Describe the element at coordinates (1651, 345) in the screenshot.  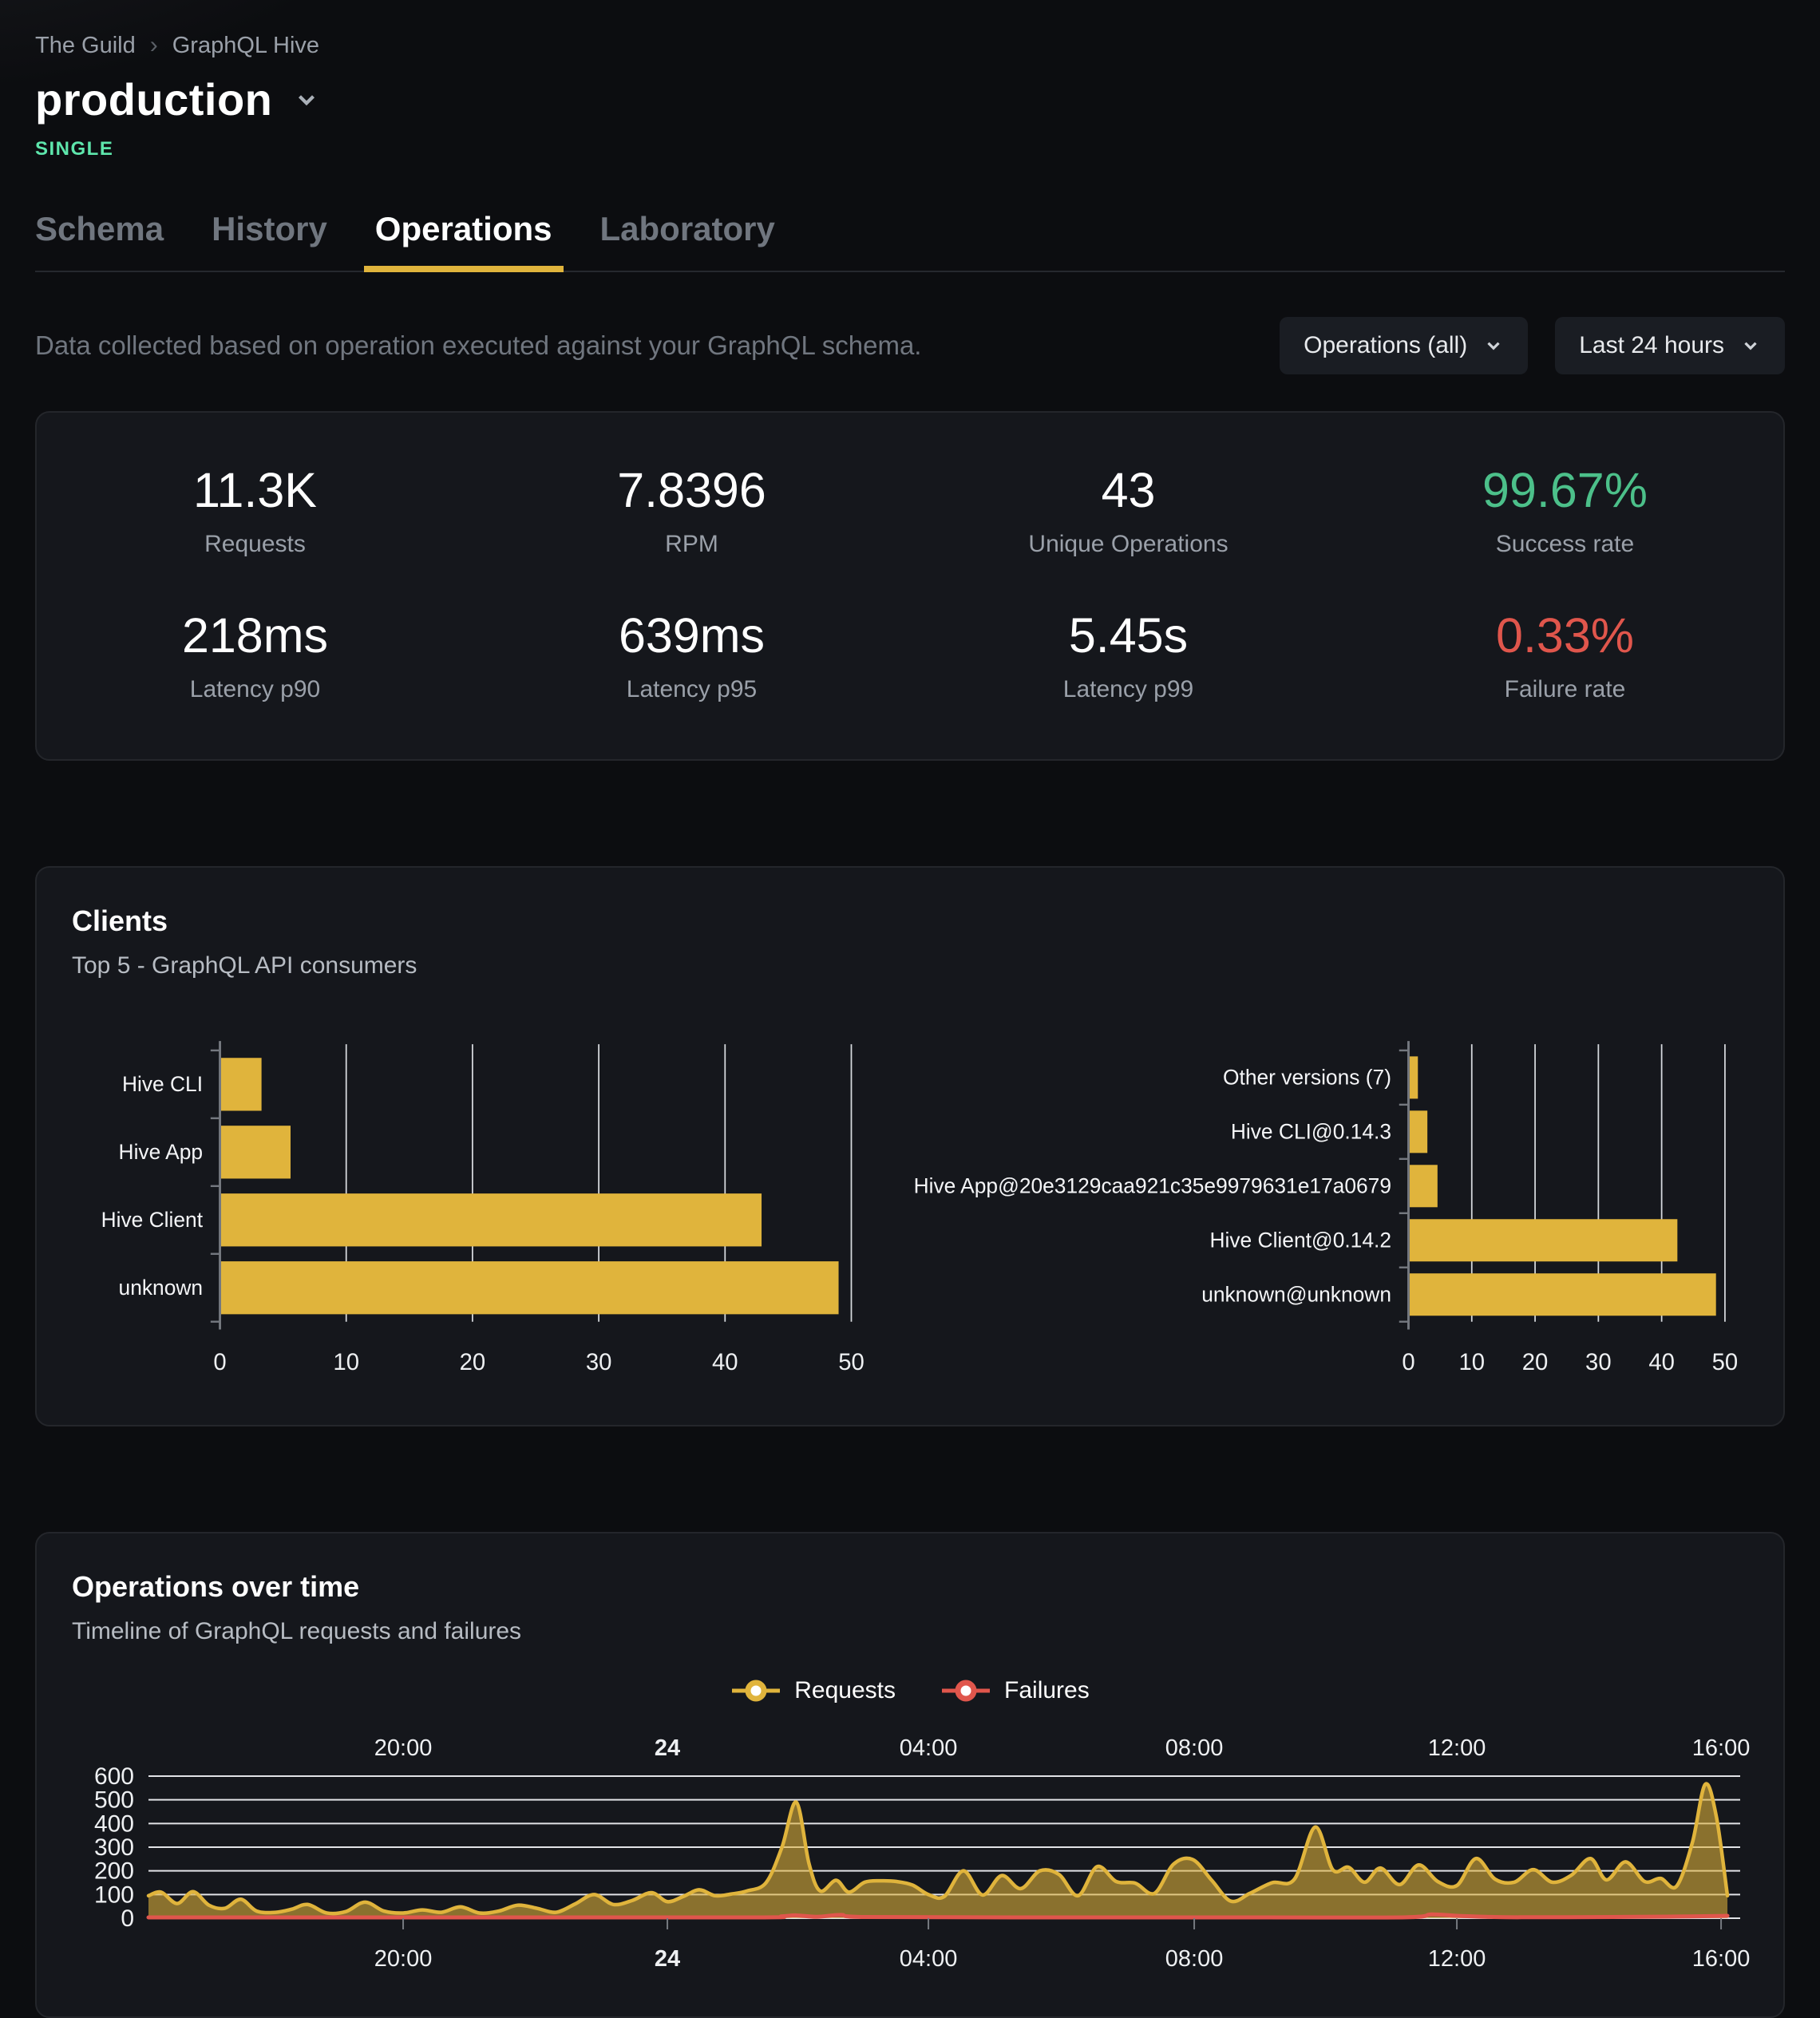
I see `time-range-label: Last 24 hours` at that location.